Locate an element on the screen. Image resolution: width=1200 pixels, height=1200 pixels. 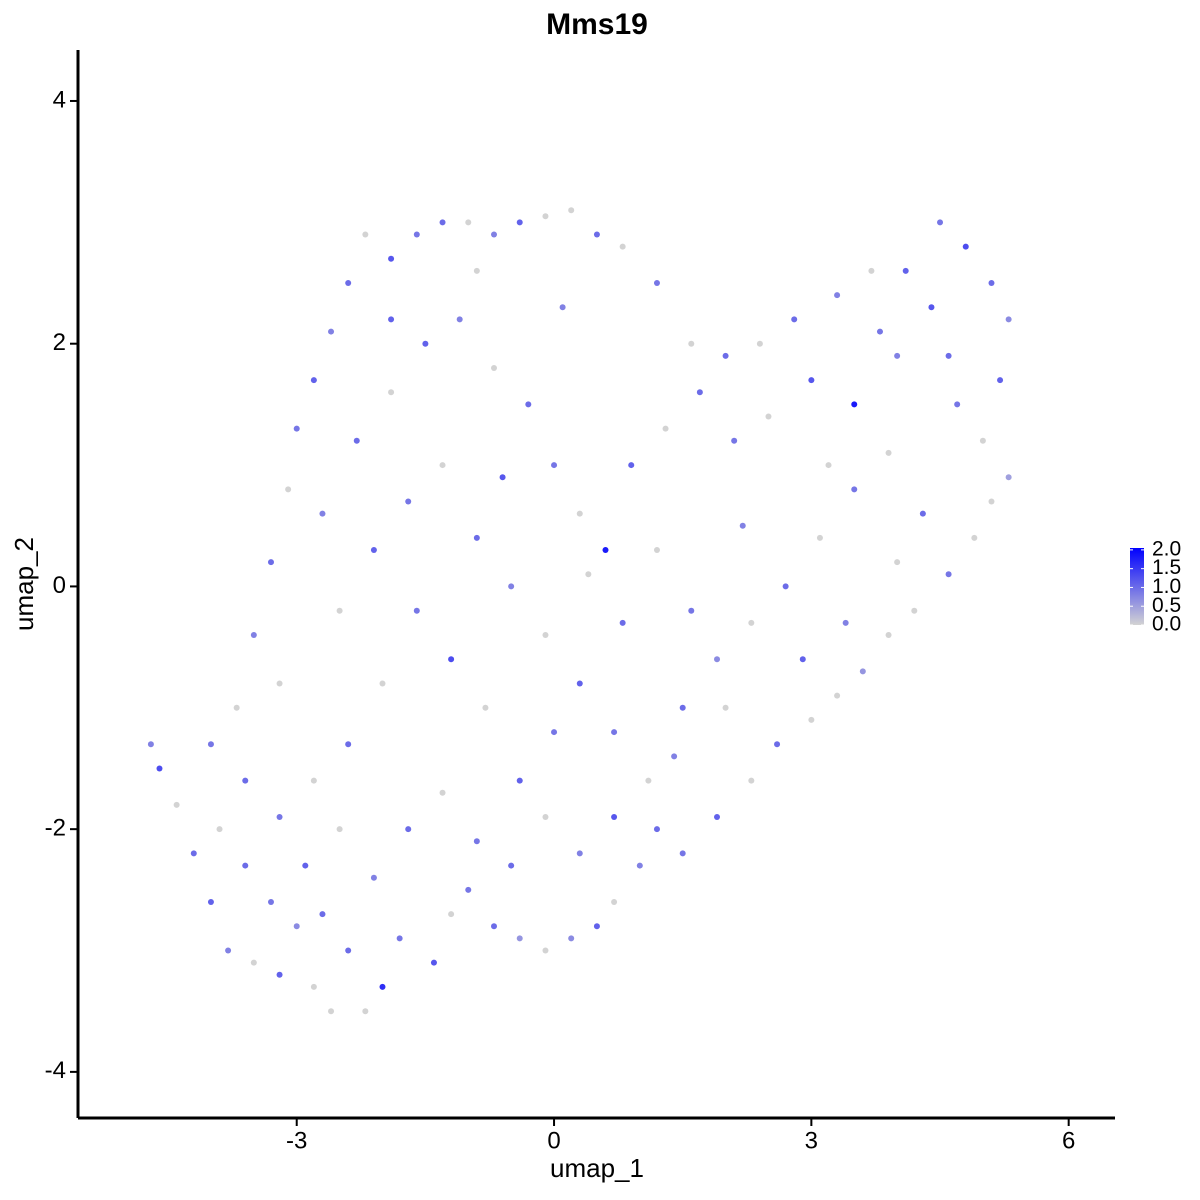
colorbar-label: 0.5 is located at coordinates (1166, 605).